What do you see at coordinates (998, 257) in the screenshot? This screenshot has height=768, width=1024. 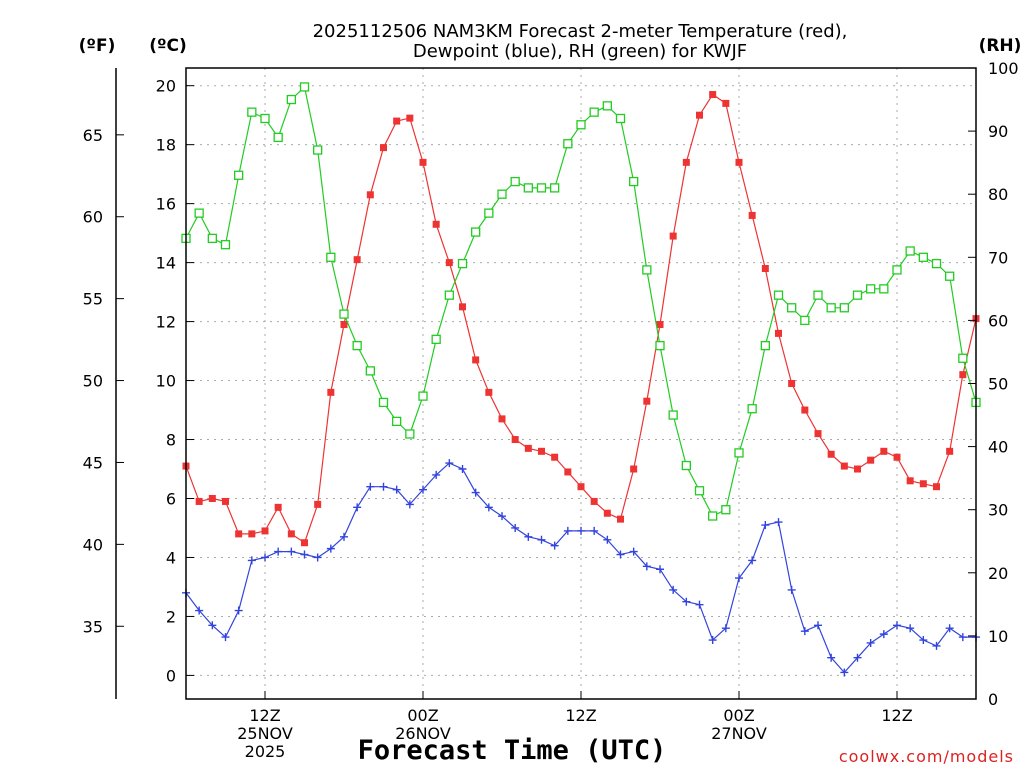 I see `rh-tick-label: 70` at bounding box center [998, 257].